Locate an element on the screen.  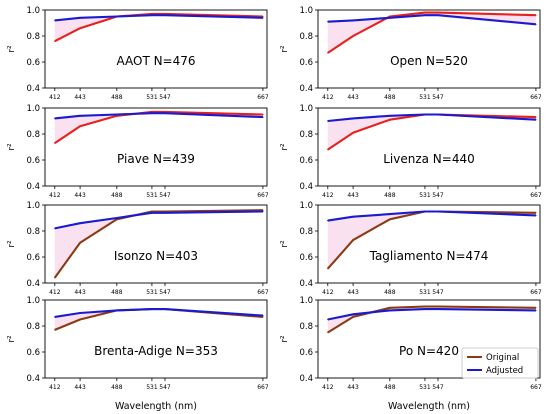
x-axis-label: Wavelength (nm) is located at coordinates (429, 406).